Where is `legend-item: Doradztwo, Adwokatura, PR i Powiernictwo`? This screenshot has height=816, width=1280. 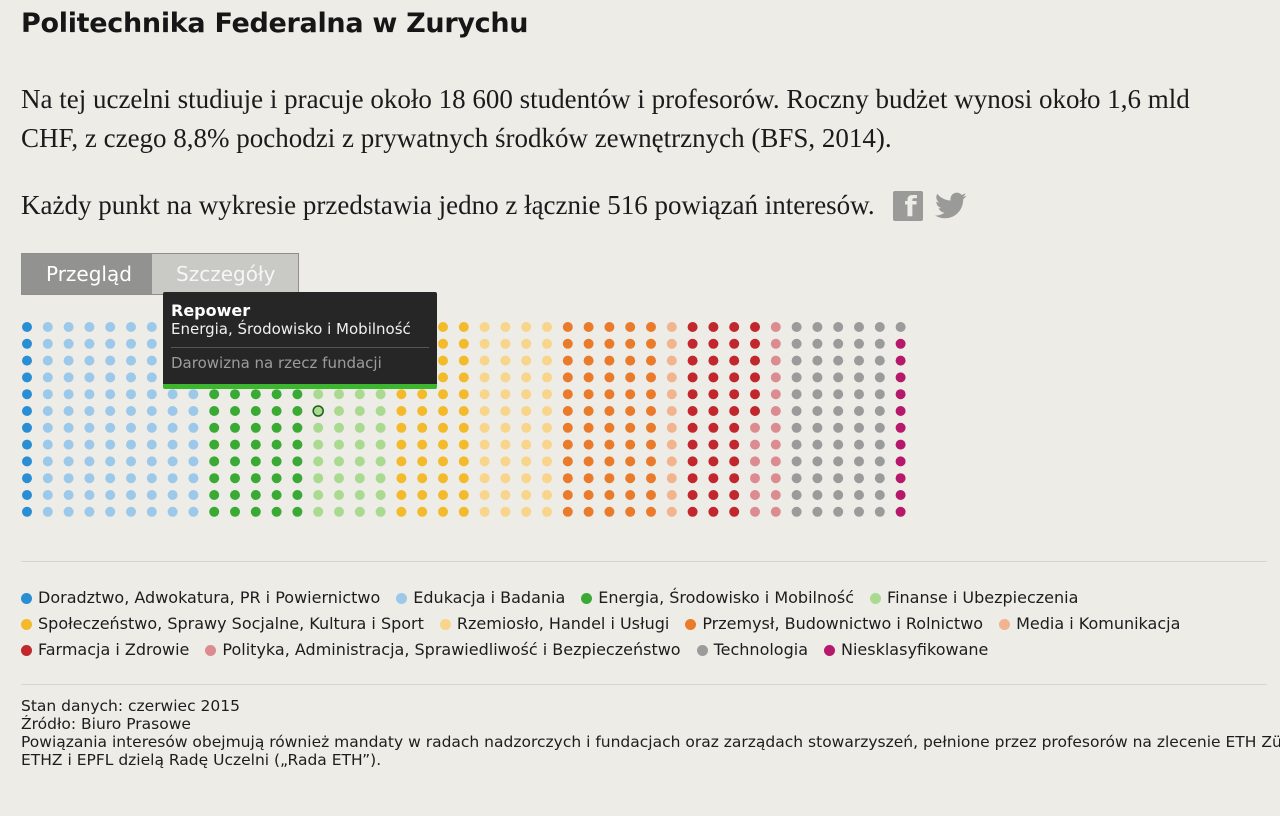 legend-item: Doradztwo, Adwokatura, PR i Powiernictwo is located at coordinates (200, 598).